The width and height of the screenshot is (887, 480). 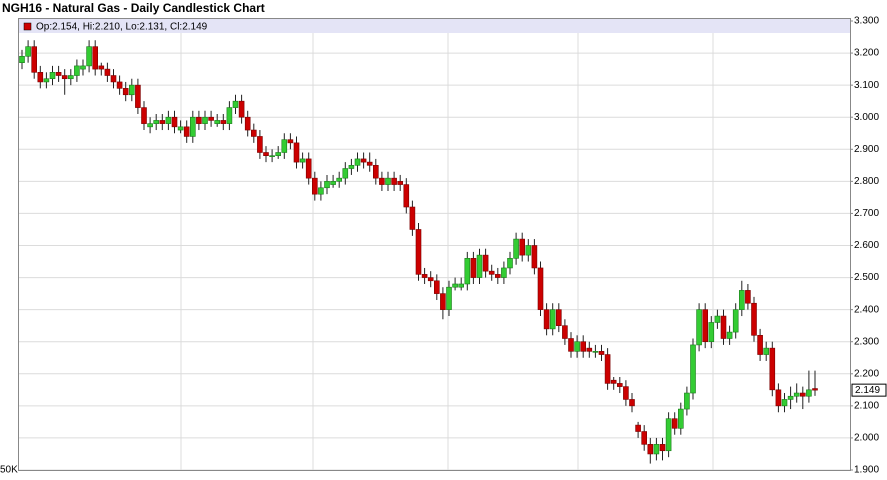 What do you see at coordinates (866, 438) in the screenshot?
I see `y-tick-label: 2.000` at bounding box center [866, 438].